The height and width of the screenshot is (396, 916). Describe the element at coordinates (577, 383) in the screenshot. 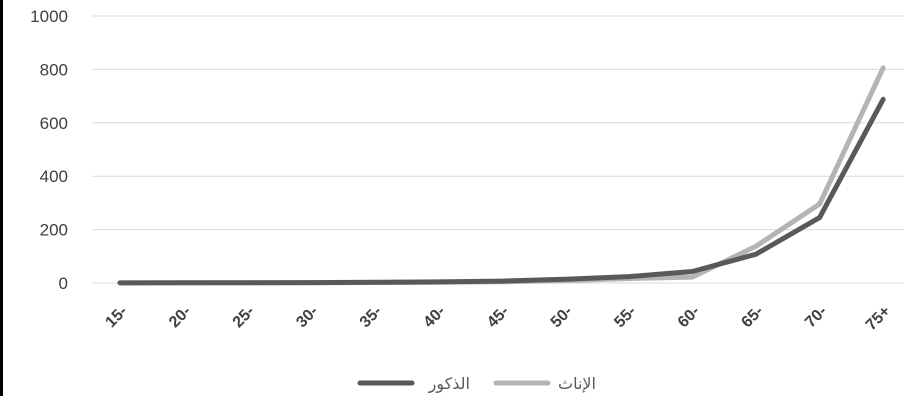

I see `legend-label-1: الإناث` at that location.